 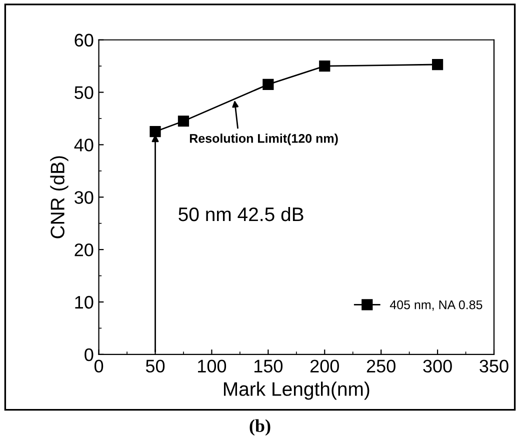 I want to click on y-axis-title: CNR (dB), so click(x=59, y=197).